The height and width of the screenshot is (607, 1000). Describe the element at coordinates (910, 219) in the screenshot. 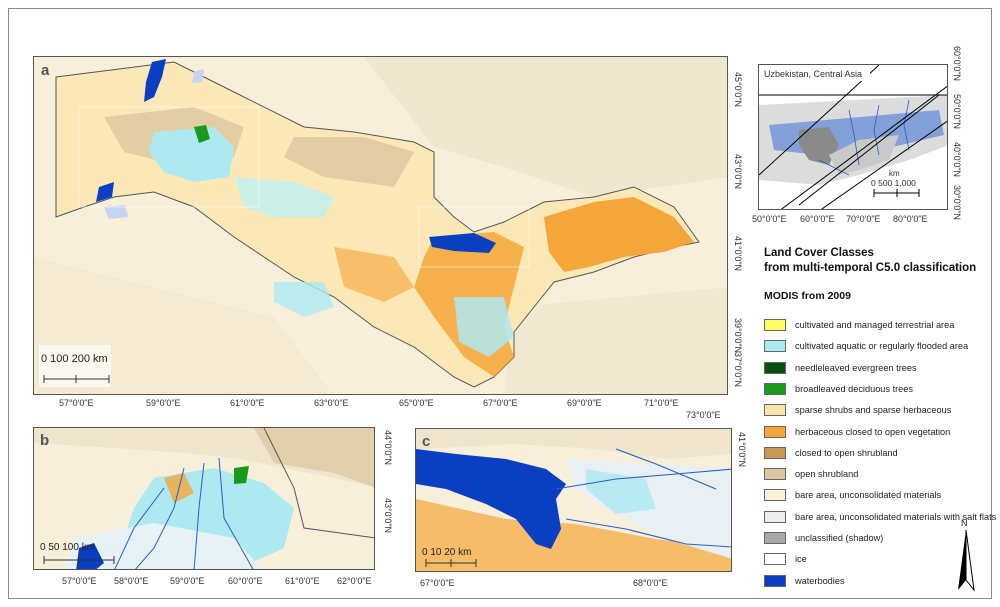

I see `inset-x-tick: 80°0'0"E` at that location.